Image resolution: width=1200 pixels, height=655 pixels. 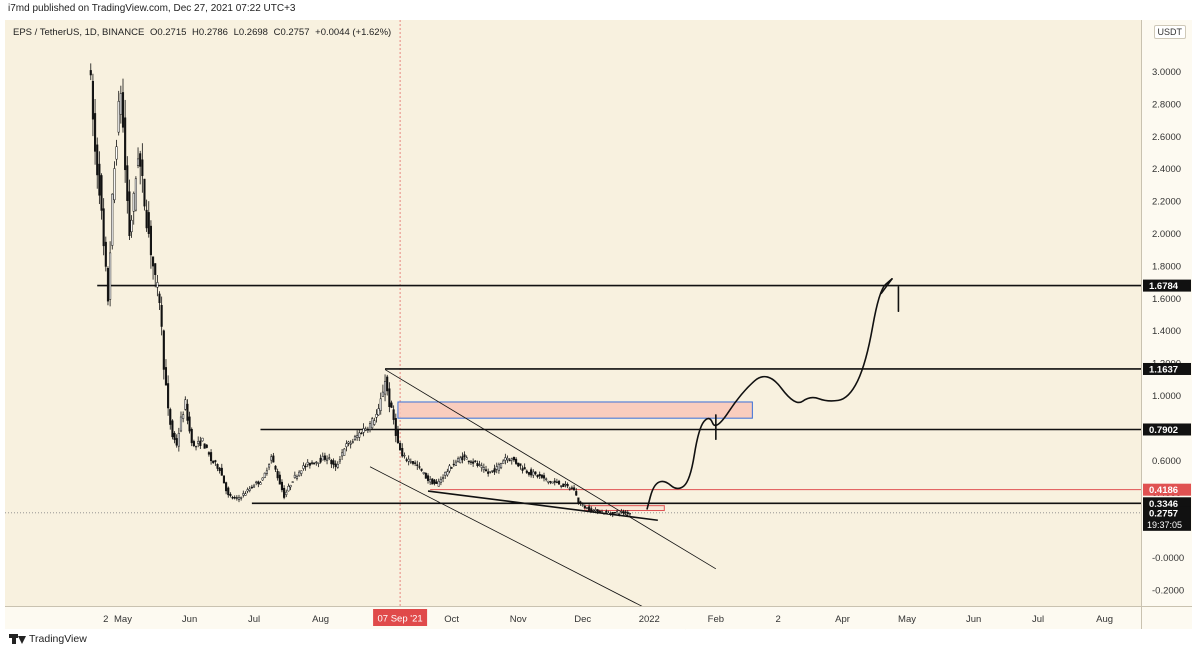 I want to click on price-tag-bg, so click(x=1167, y=503).